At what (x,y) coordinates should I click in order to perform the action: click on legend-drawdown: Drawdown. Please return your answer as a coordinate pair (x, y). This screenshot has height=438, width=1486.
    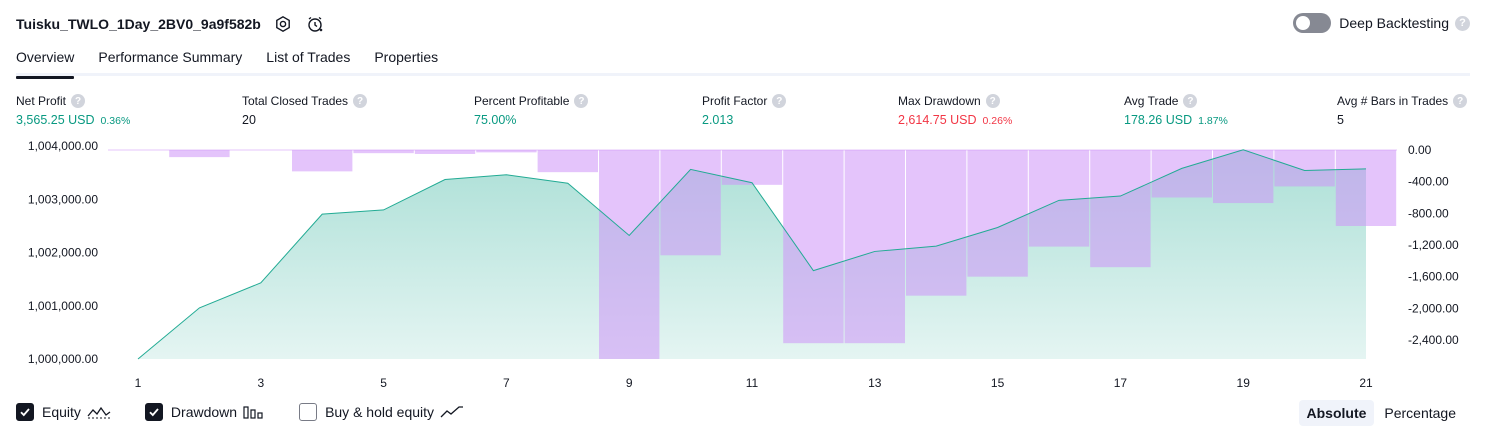
    Looking at the image, I should click on (204, 412).